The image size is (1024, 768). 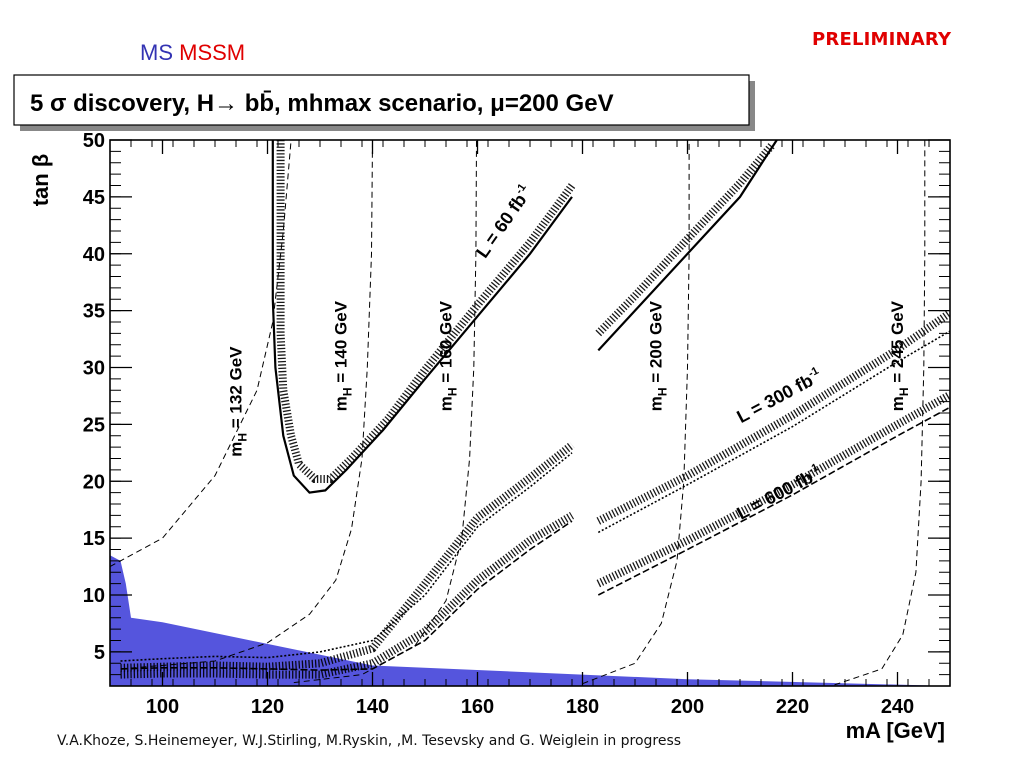 I want to click on y-tick-label: 10, so click(x=94, y=596).